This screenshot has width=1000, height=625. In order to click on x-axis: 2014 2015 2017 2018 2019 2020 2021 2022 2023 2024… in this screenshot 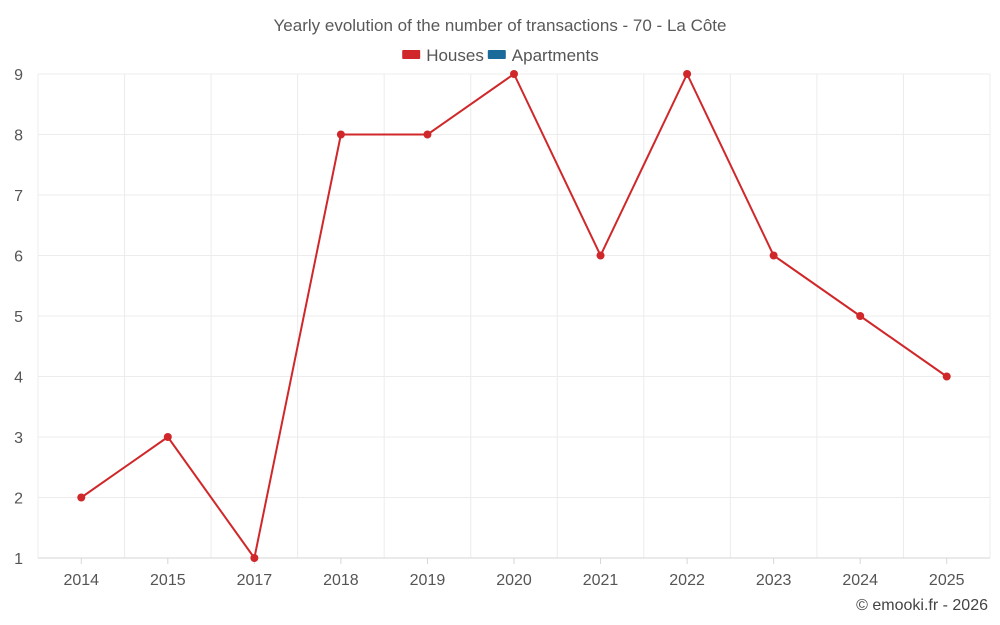, I will do `click(514, 573)`.